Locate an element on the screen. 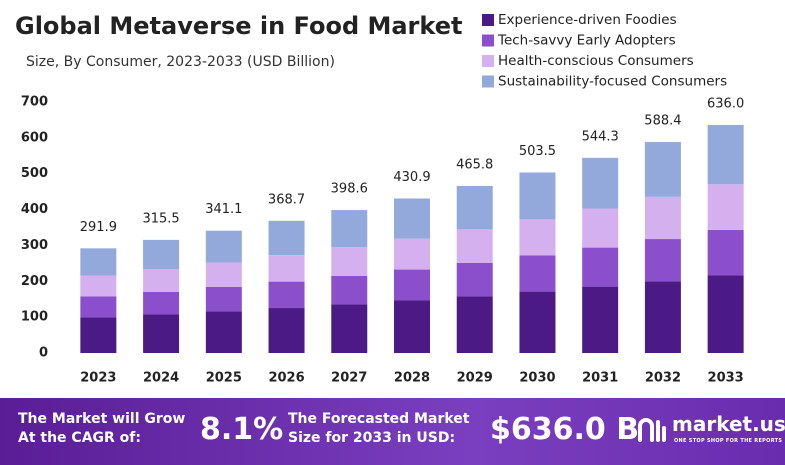  cagr-value: 8.1% is located at coordinates (242, 429).